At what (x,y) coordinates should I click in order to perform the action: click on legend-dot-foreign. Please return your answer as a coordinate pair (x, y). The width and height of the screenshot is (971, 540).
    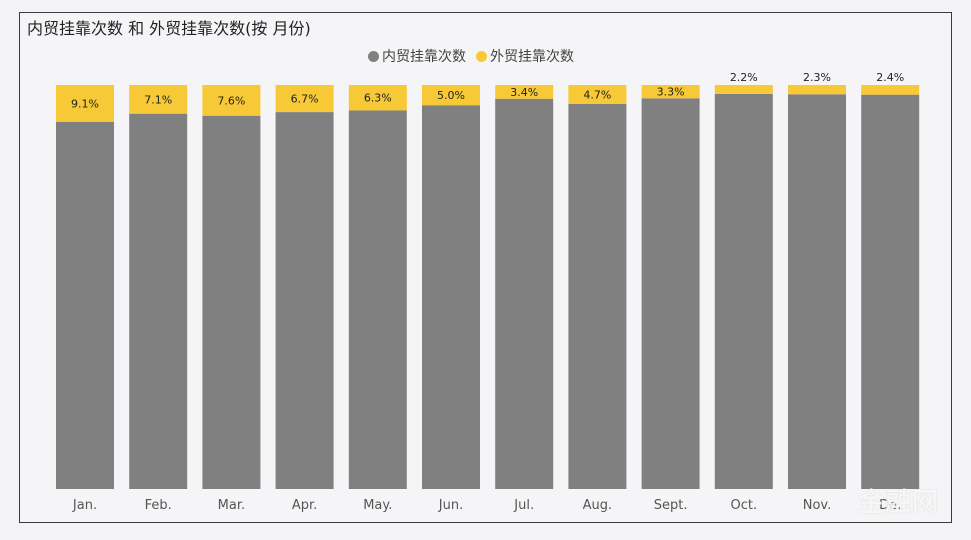
    Looking at the image, I should click on (481, 56).